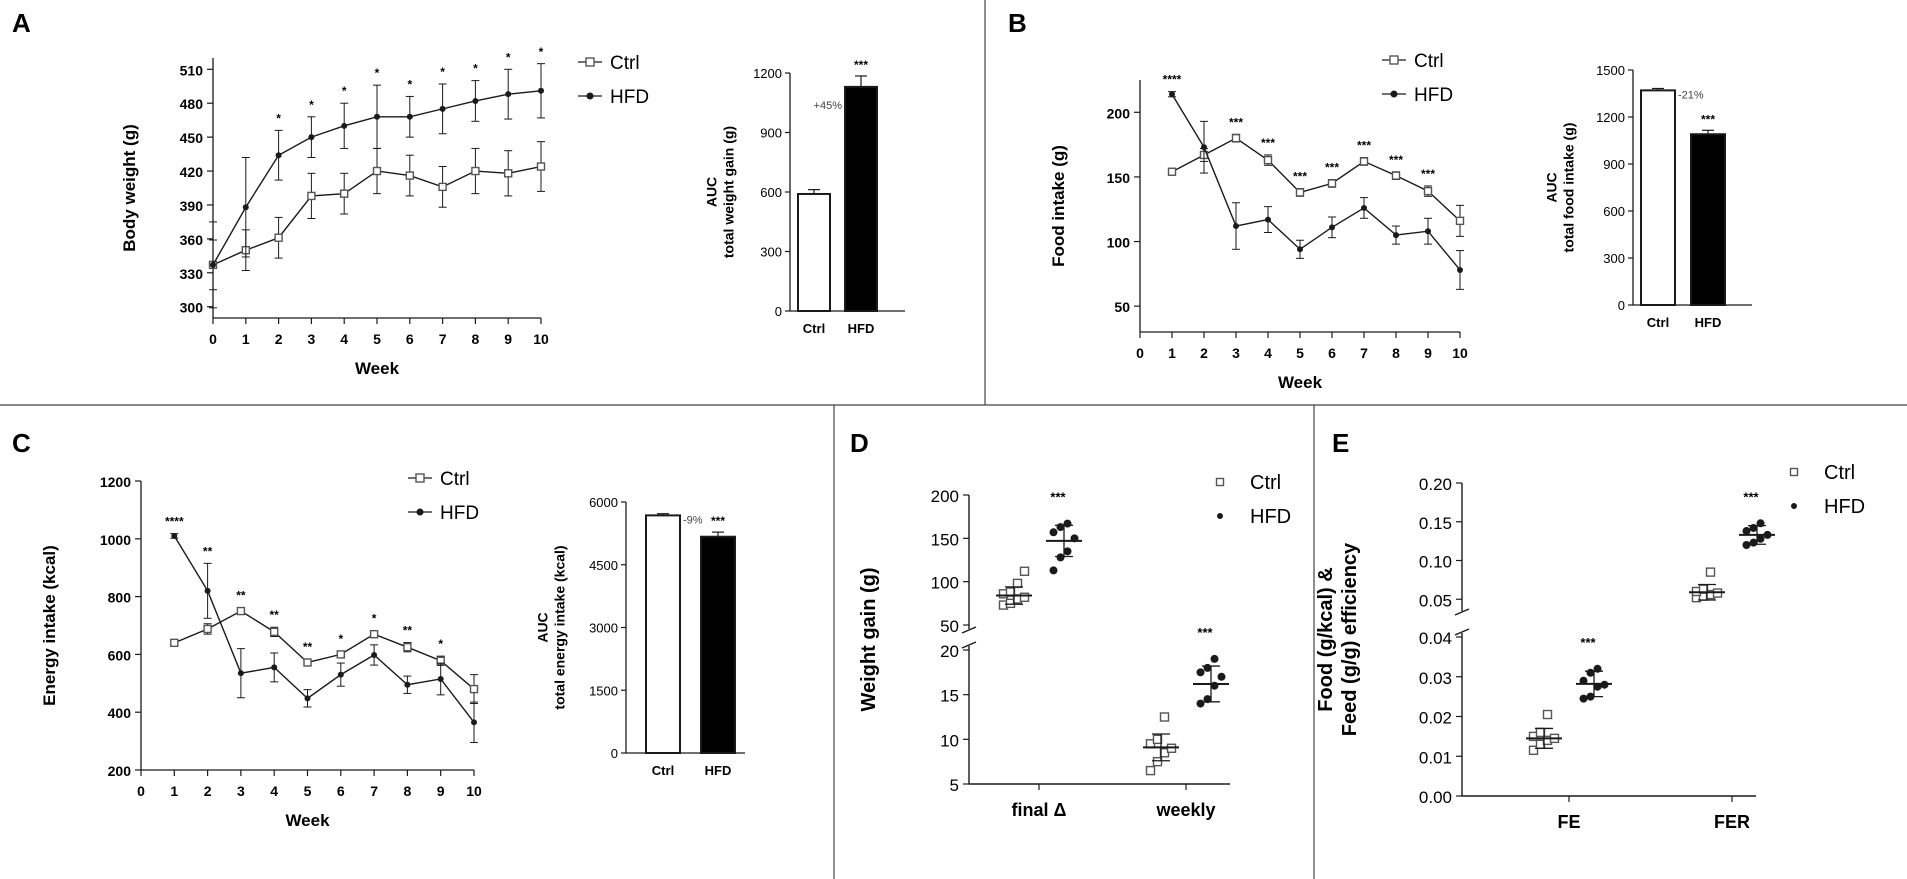 The width and height of the screenshot is (1907, 879). Describe the element at coordinates (949, 626) in the screenshot. I see `y-tick-label: 50` at that location.